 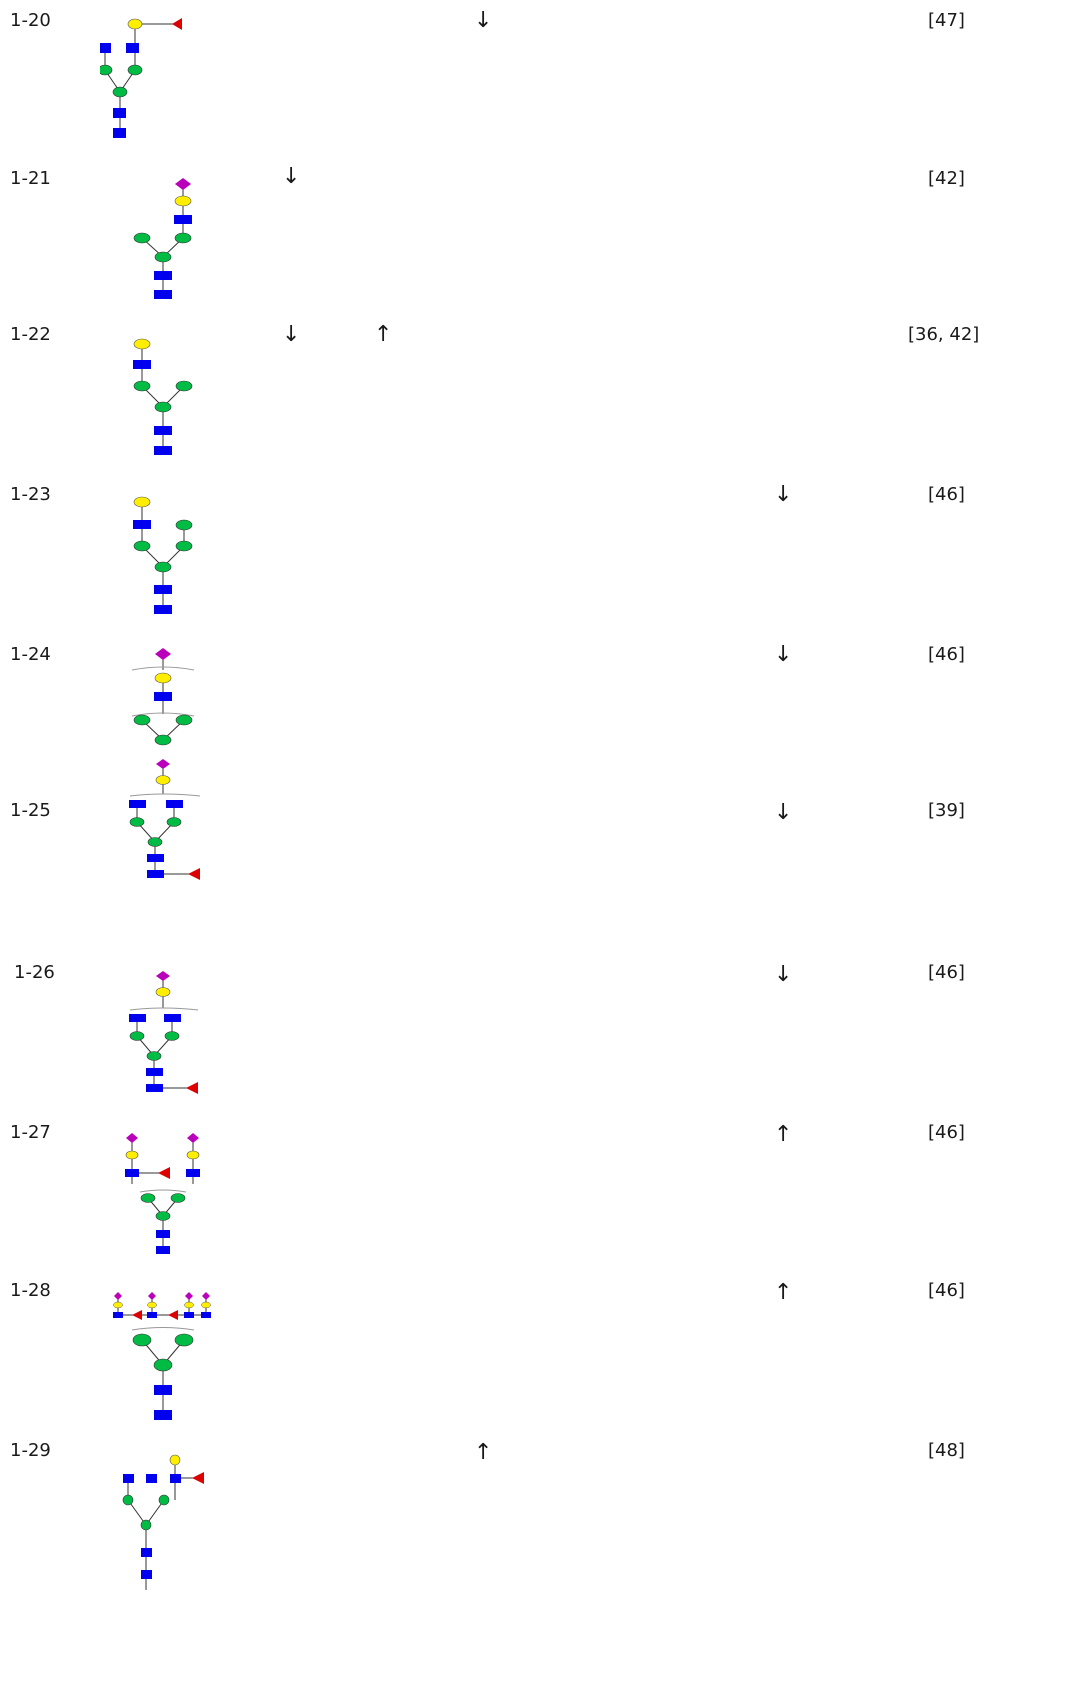 I want to click on reference: [39], so click(x=946, y=810).